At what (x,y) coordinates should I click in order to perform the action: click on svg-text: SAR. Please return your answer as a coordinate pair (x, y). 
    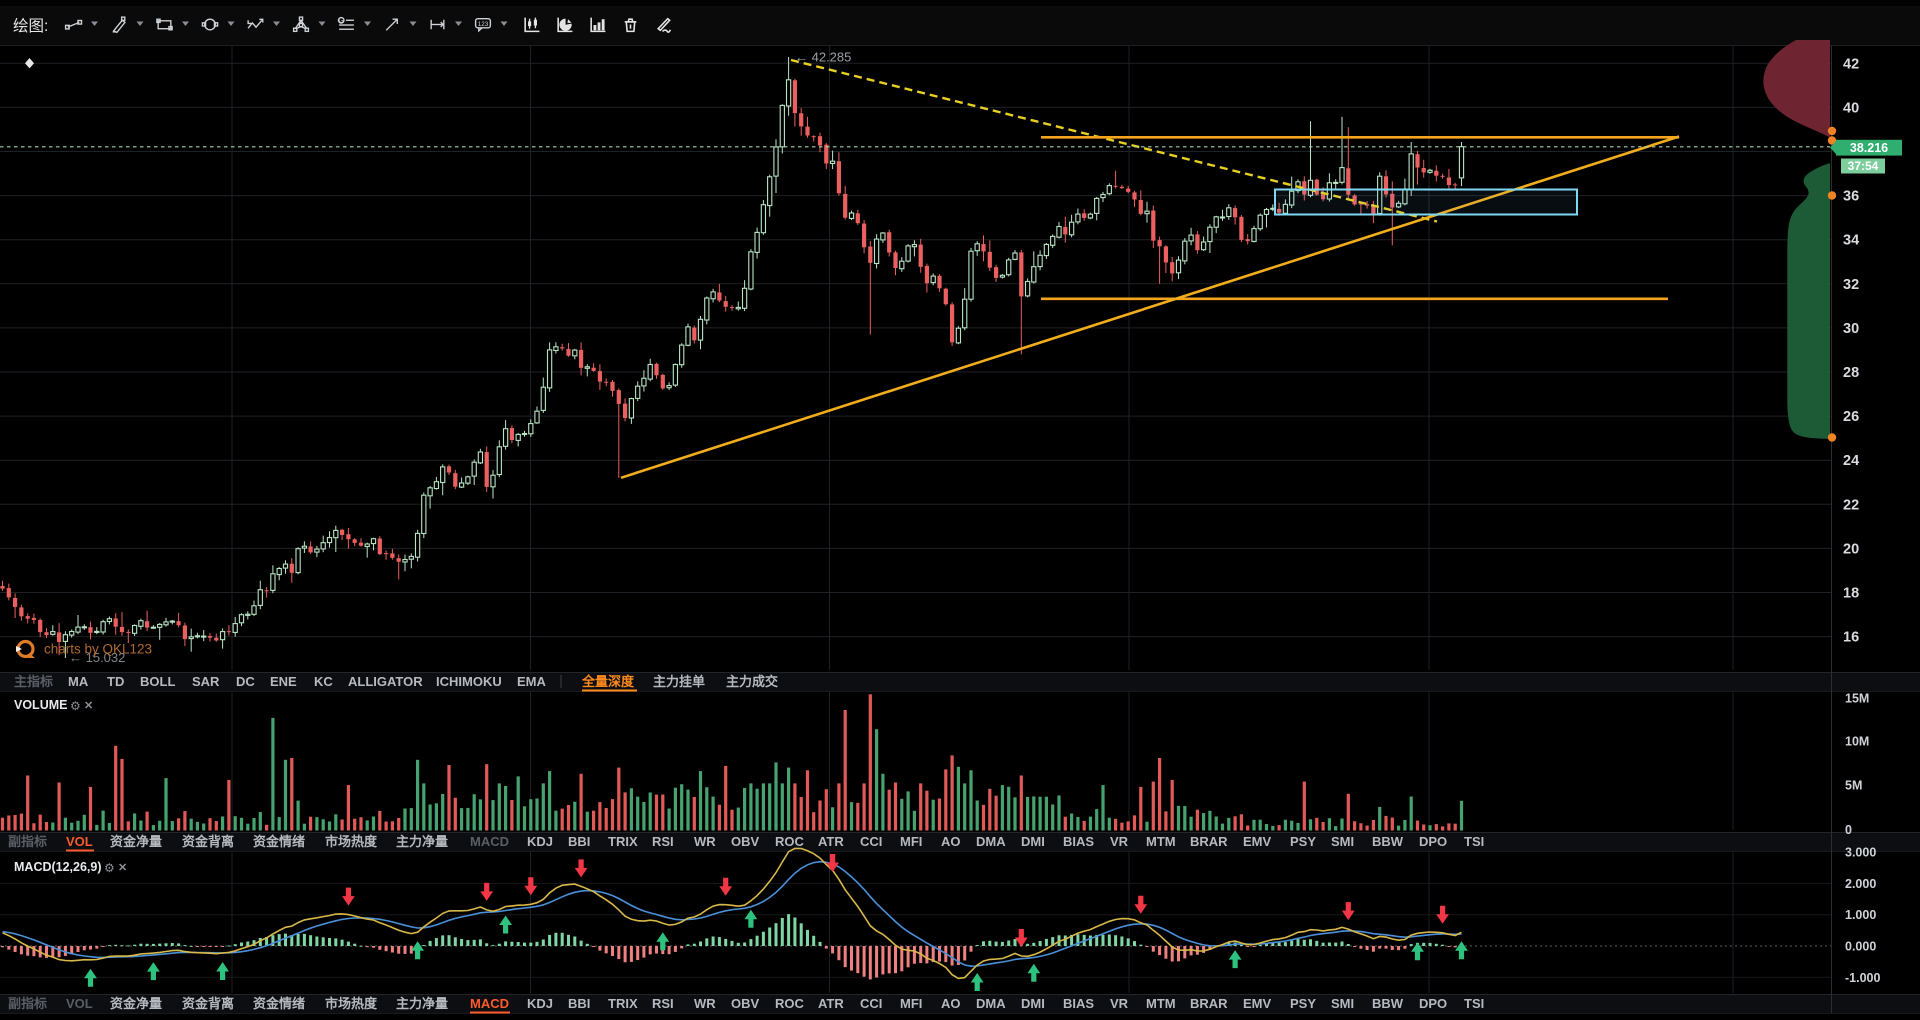
    Looking at the image, I should click on (206, 681).